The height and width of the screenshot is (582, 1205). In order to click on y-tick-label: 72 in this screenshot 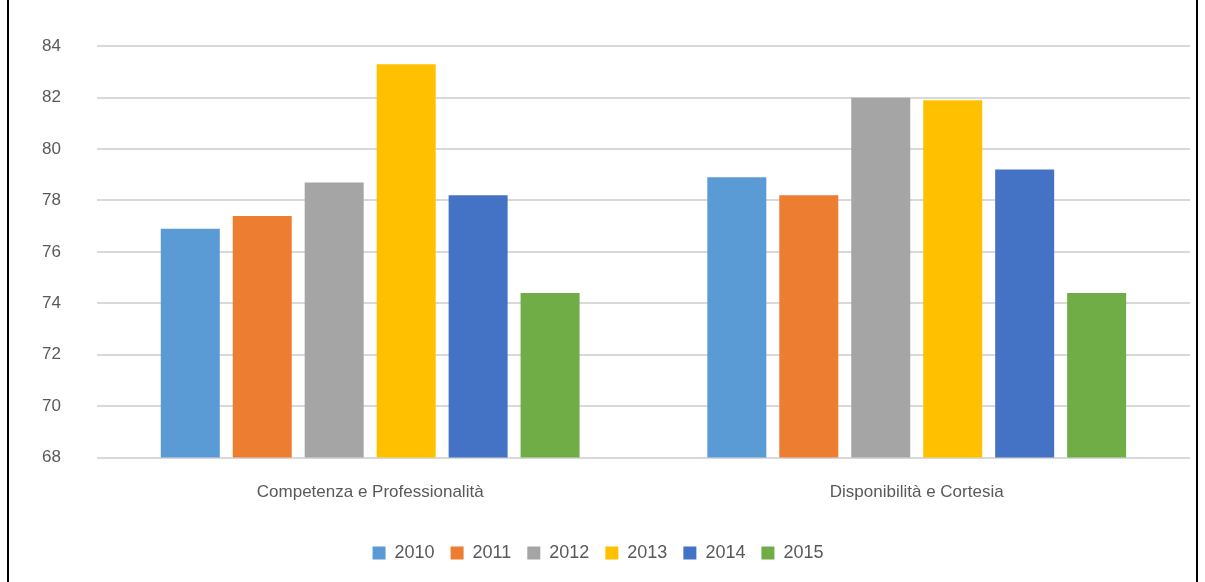, I will do `click(51, 354)`.